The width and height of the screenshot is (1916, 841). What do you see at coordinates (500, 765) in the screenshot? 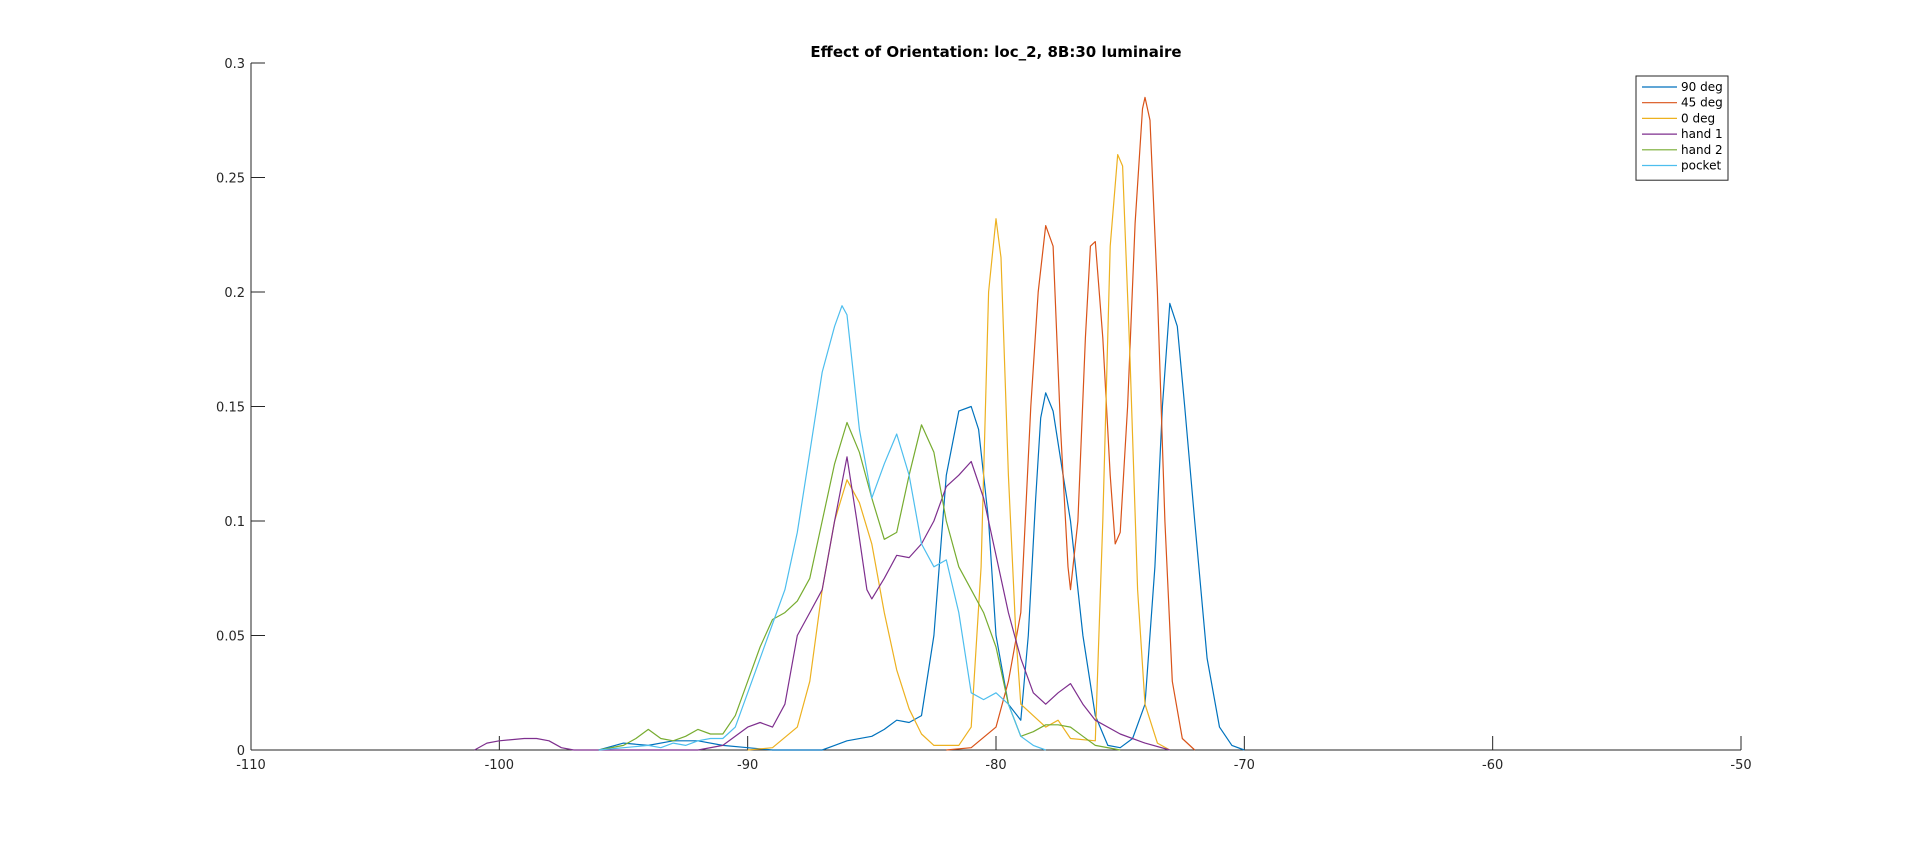
I see `x-tick-label: -100` at bounding box center [500, 765].